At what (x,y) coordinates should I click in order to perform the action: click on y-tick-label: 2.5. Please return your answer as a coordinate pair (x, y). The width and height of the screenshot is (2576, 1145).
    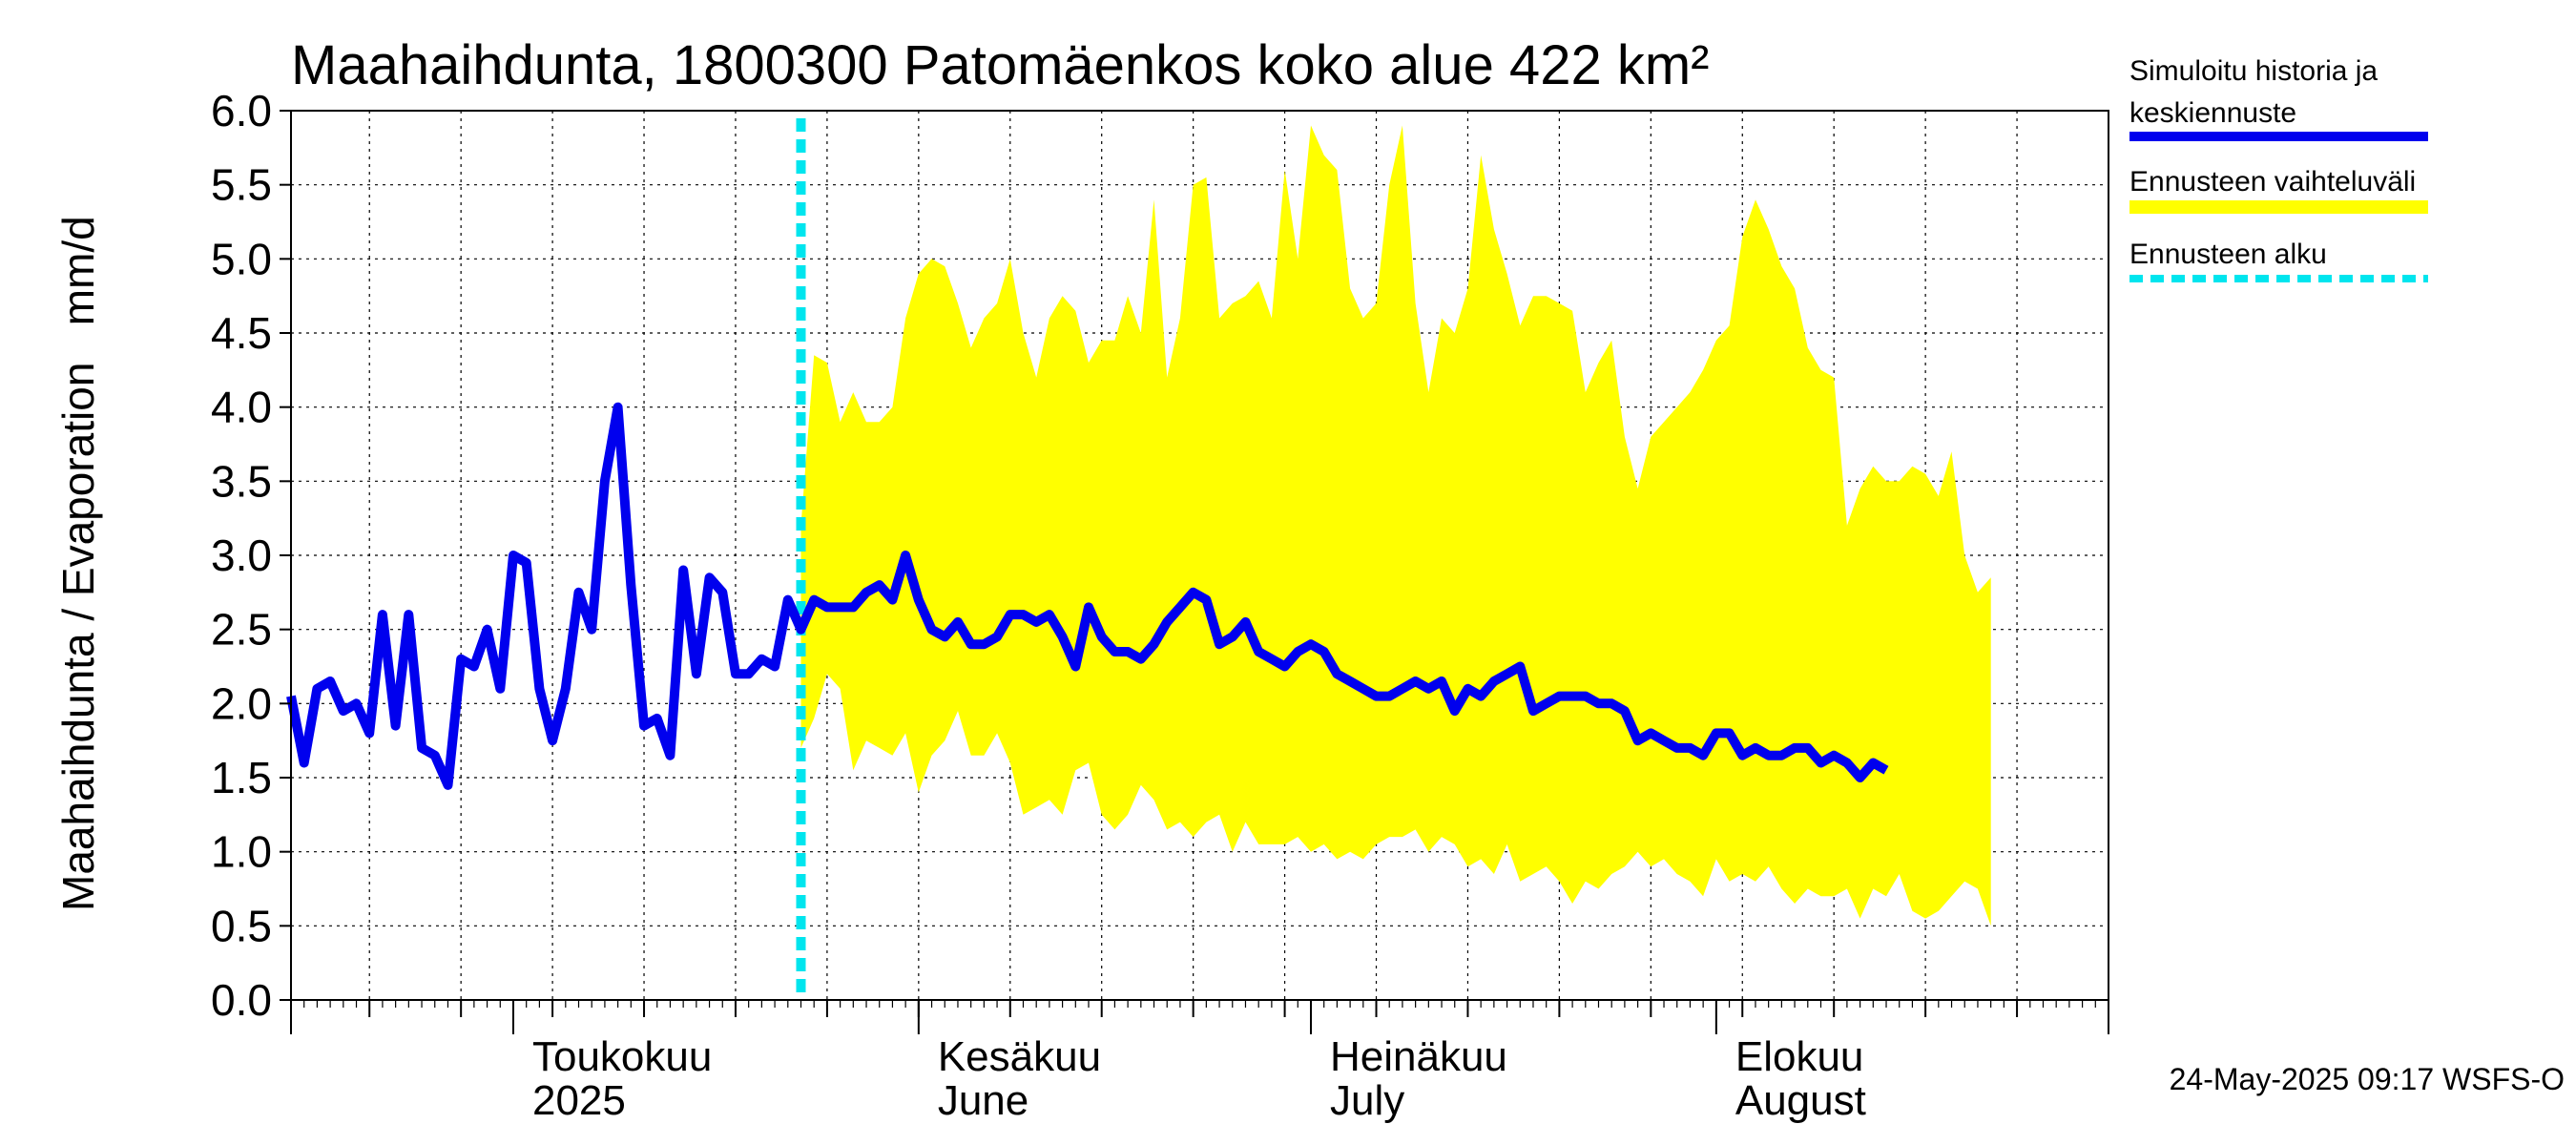
    Looking at the image, I should click on (241, 630).